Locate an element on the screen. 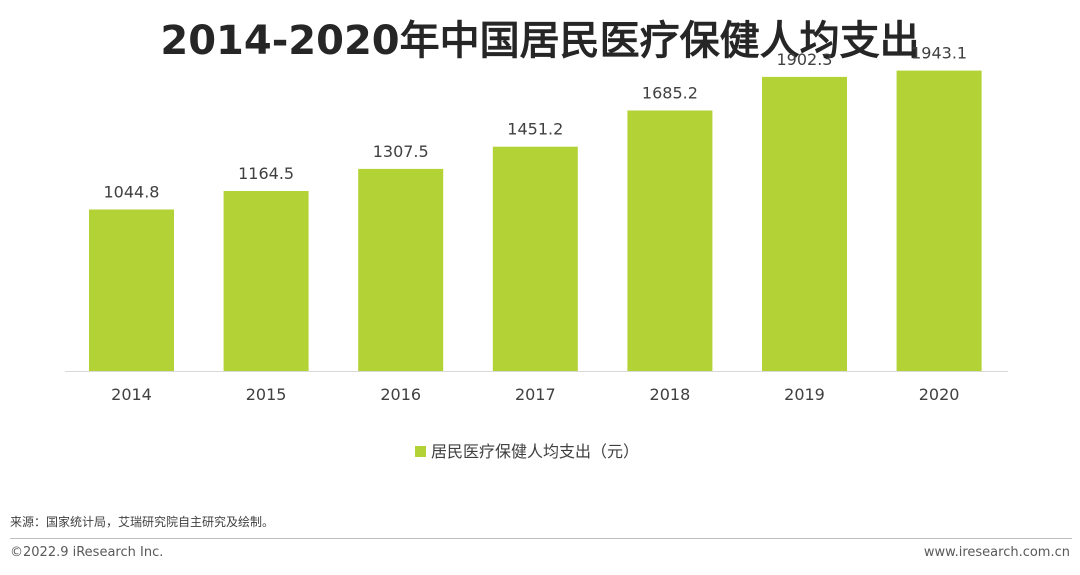 The width and height of the screenshot is (1080, 575). data-label-2015: 1164.5 is located at coordinates (266, 173).